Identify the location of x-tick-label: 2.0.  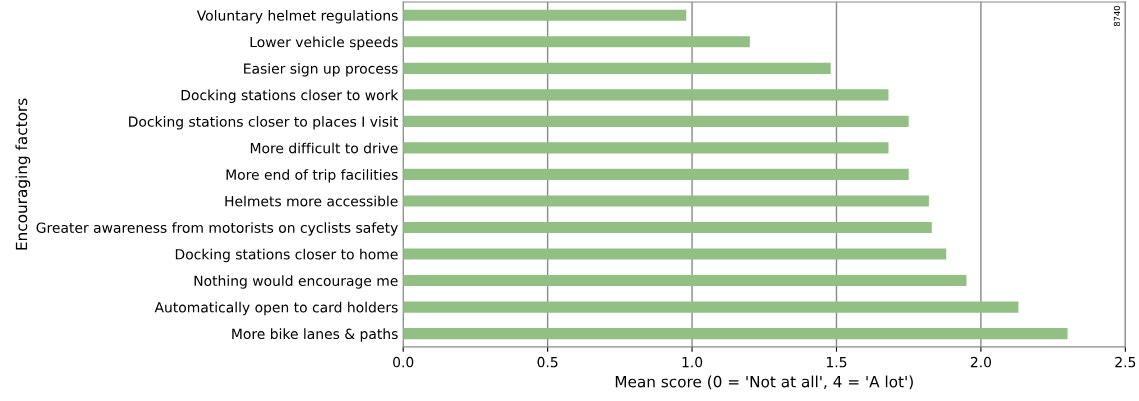
(981, 362).